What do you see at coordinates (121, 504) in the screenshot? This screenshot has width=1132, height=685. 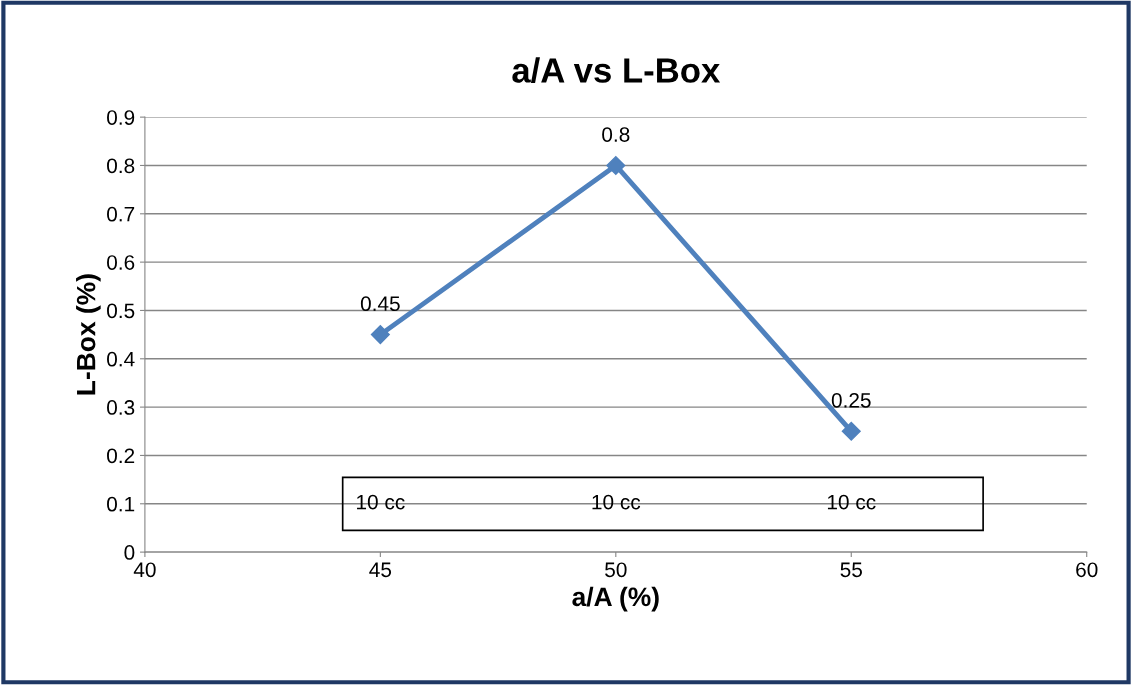 I see `y-tick-label: 0.1` at bounding box center [121, 504].